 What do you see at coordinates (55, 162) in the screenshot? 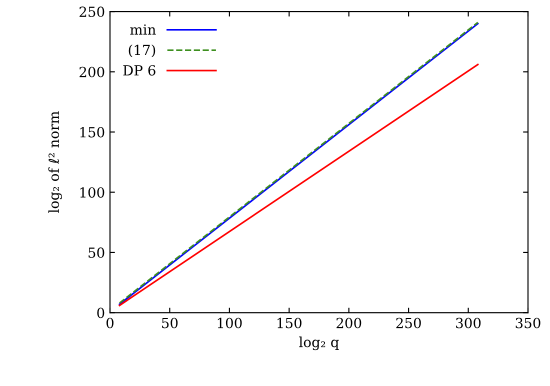
I see `y-axis-title: log₂ of ℓ² norm` at bounding box center [55, 162].